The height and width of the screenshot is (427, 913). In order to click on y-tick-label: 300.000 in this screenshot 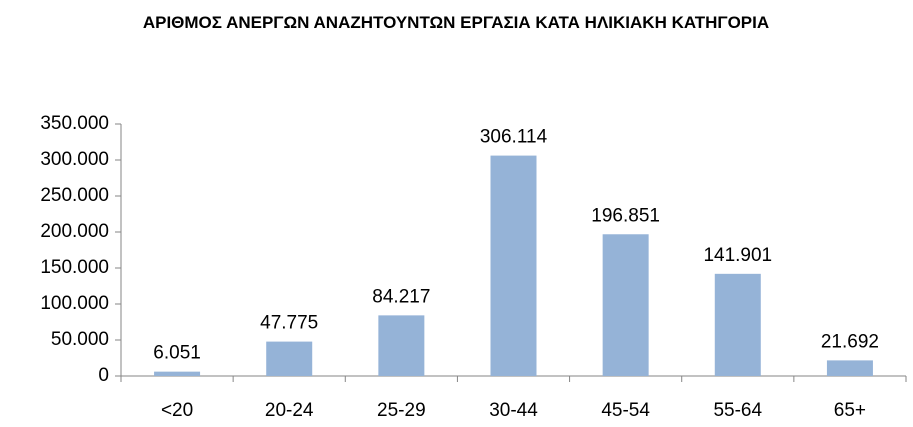, I will do `click(74, 159)`.